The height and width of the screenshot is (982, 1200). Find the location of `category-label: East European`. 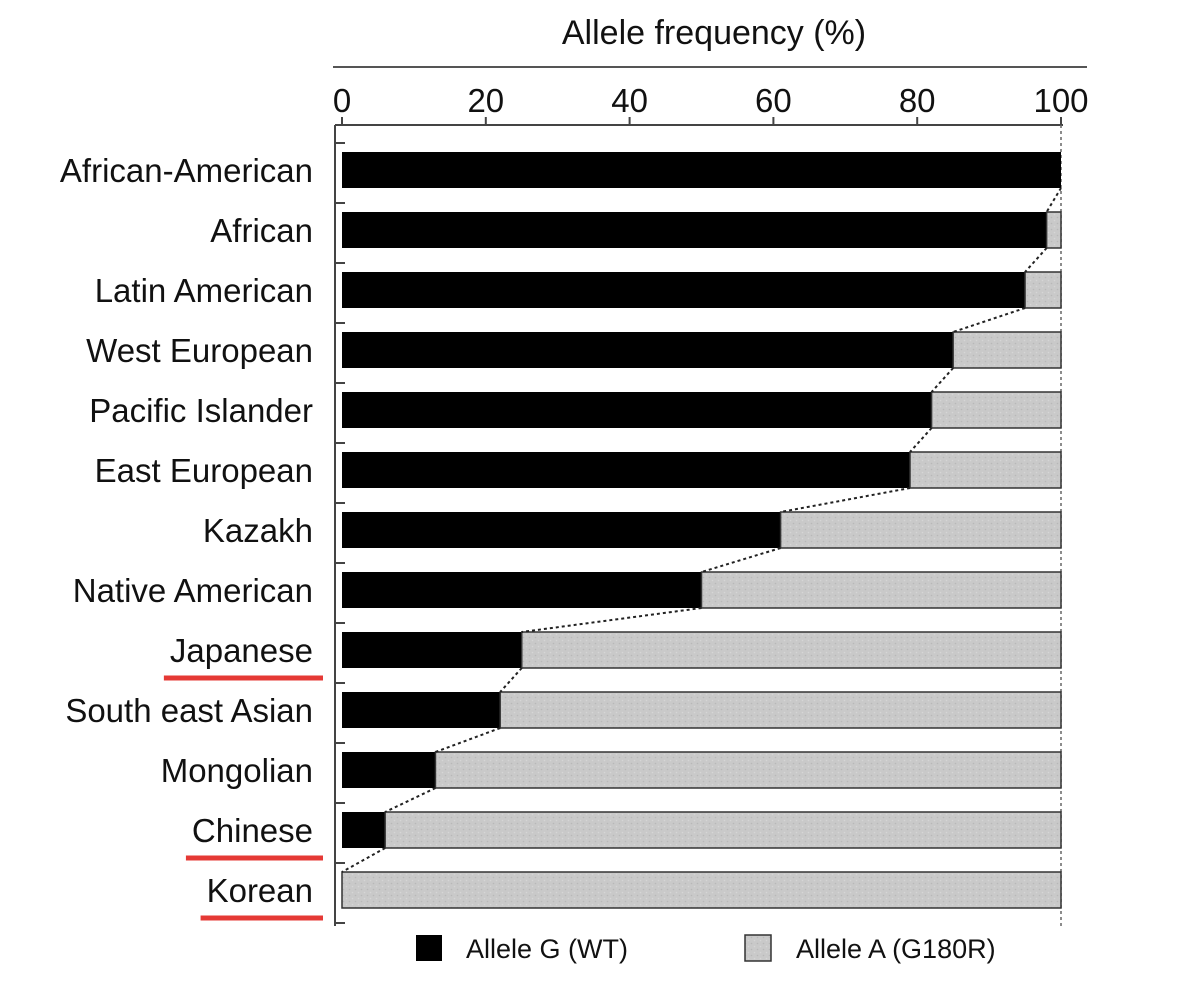

category-label: East European is located at coordinates (204, 470).